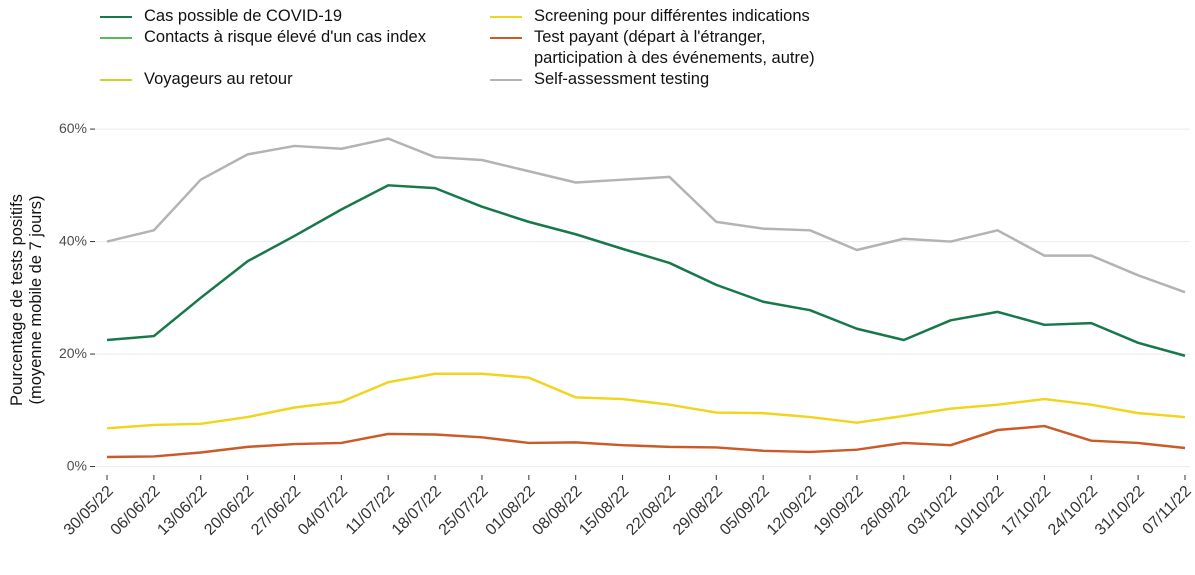 The height and width of the screenshot is (575, 1195). Describe the element at coordinates (276, 511) in the screenshot. I see `x-tick-label: 27/06/22` at that location.